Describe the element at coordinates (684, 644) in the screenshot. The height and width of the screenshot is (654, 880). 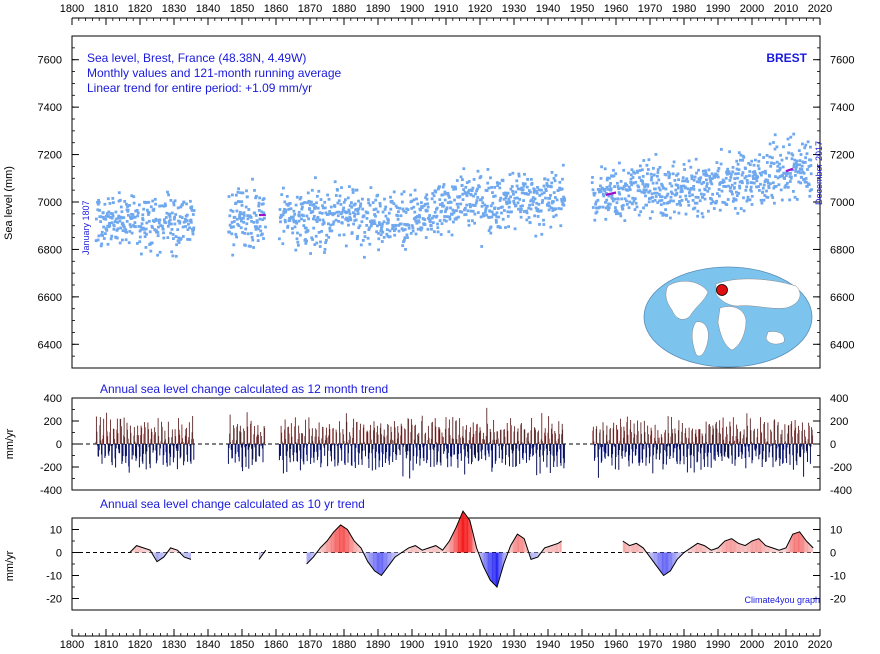
I see `bottom-x-tick-label: 1980` at that location.